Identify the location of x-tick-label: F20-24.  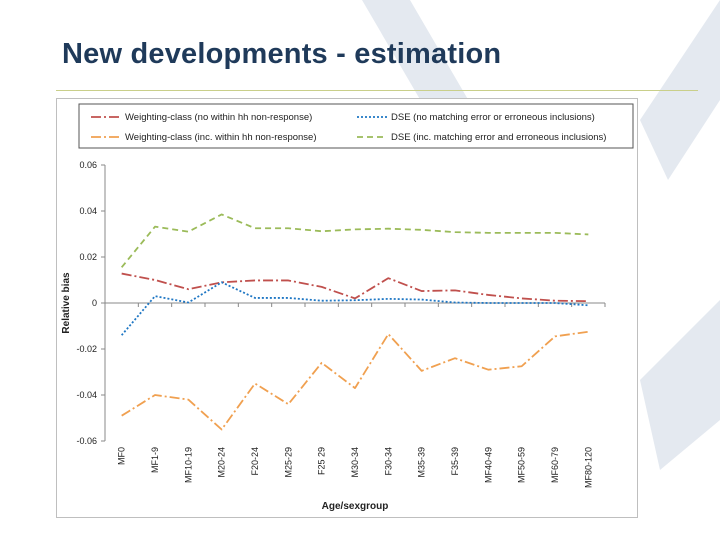
(255, 461).